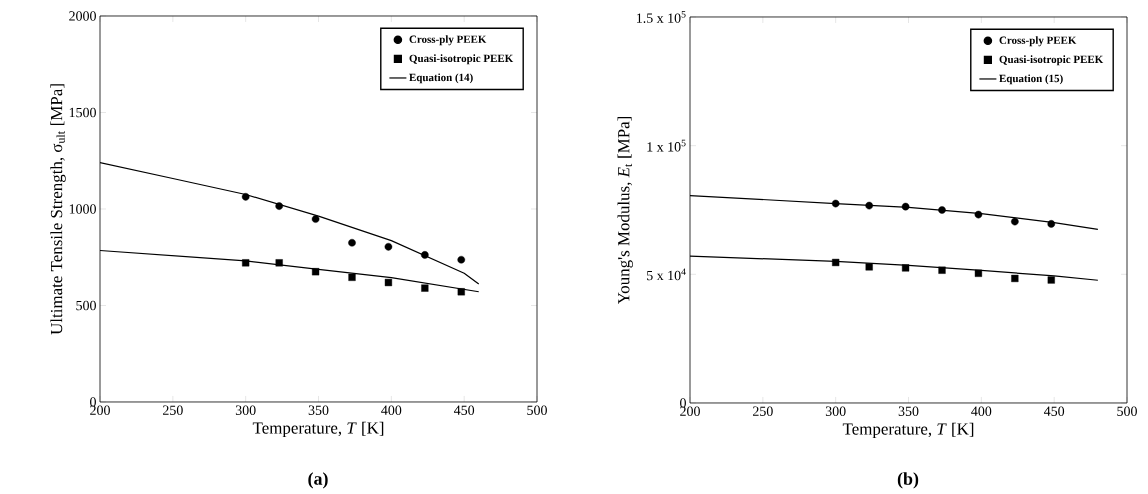  What do you see at coordinates (666, 274) in the screenshot?
I see `y-tick-label: 5 x 10$^{4}$` at bounding box center [666, 274].